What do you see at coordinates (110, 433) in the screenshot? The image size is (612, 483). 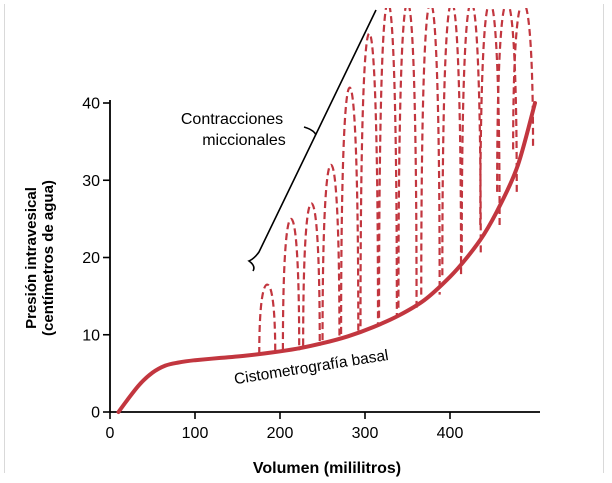 I see `x-tick-label-0: 0` at bounding box center [110, 433].